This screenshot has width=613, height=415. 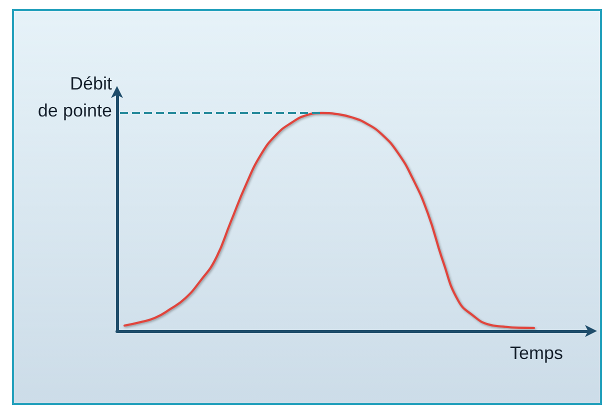 What do you see at coordinates (536, 353) in the screenshot?
I see `x-axis-title: Temps` at bounding box center [536, 353].